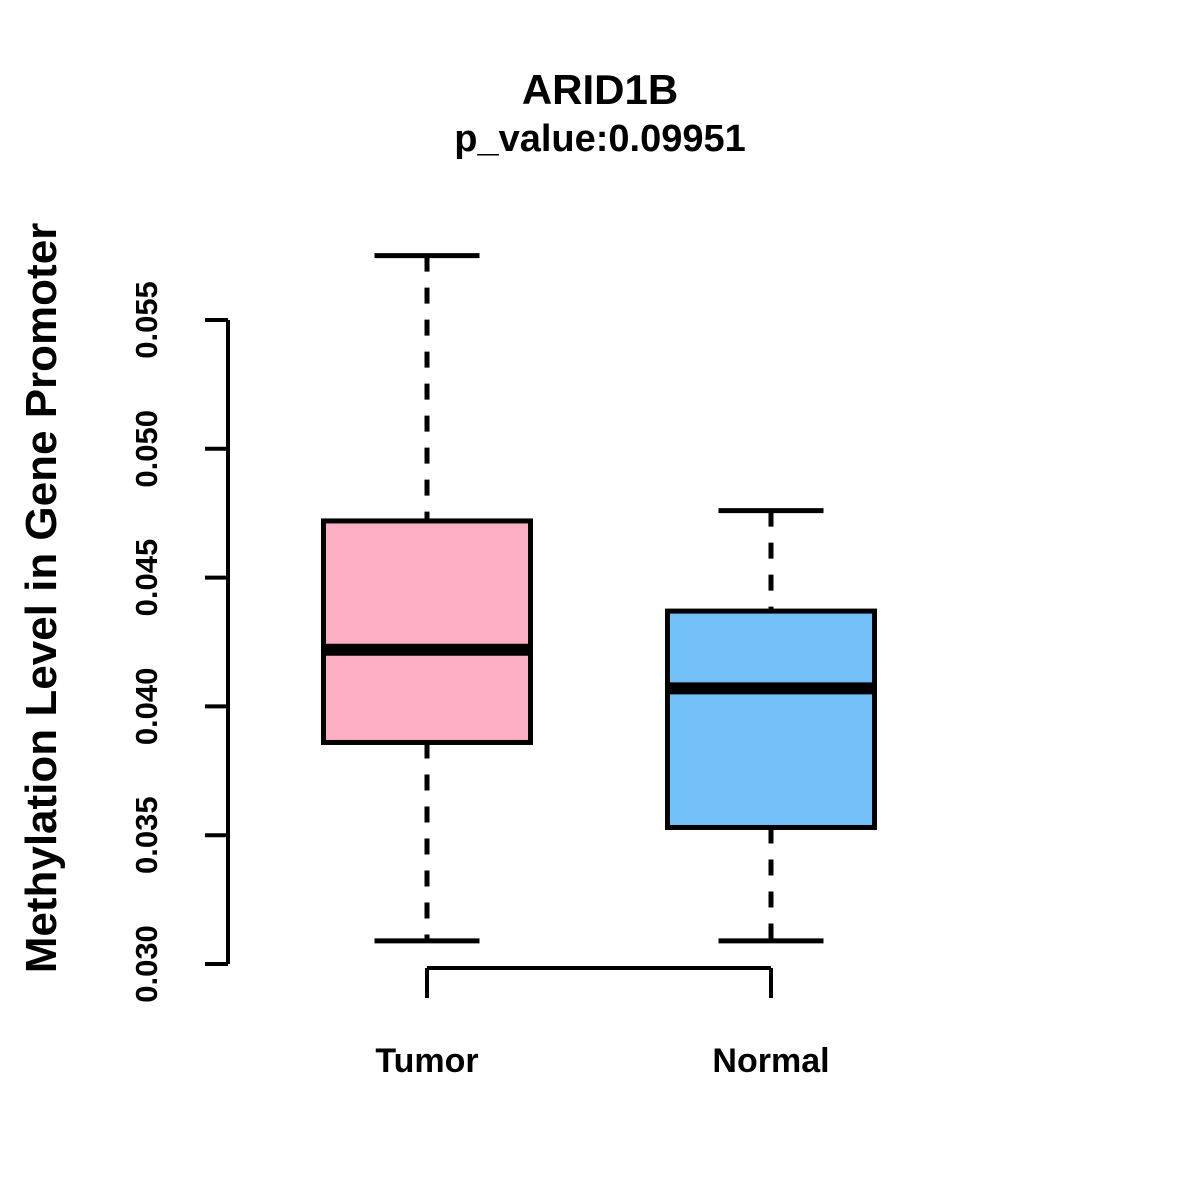  Describe the element at coordinates (600, 89) in the screenshot. I see `chart-title: ARID1B` at that location.